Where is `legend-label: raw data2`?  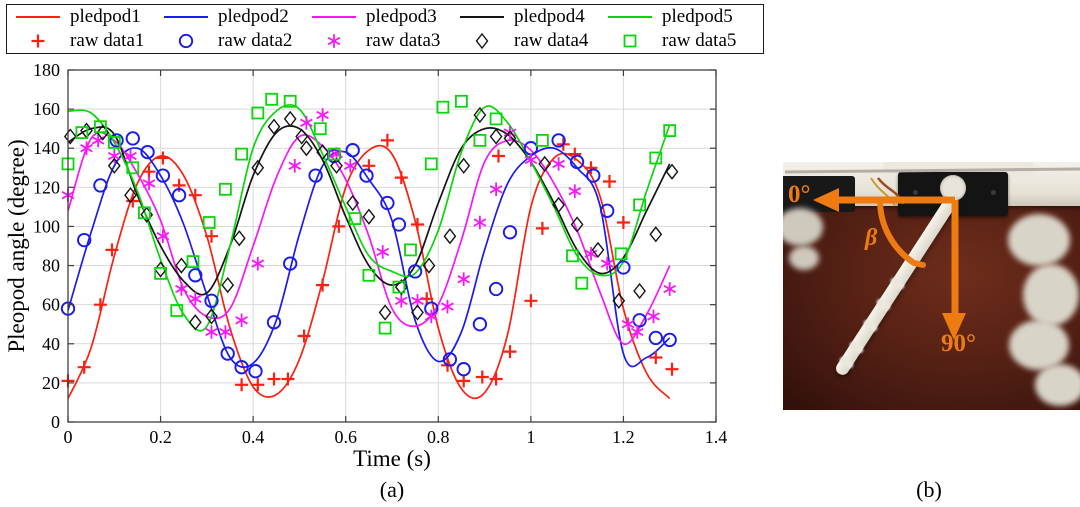
legend-label: raw data2 is located at coordinates (255, 40).